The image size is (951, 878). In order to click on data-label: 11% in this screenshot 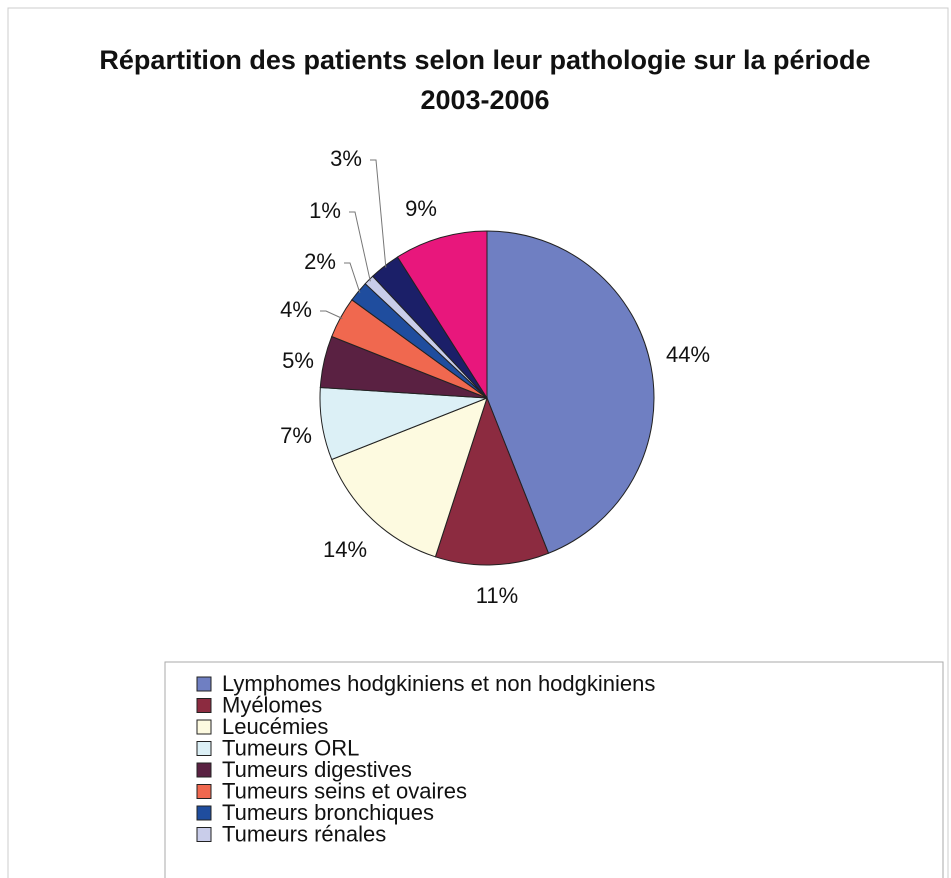, I will do `click(497, 595)`.